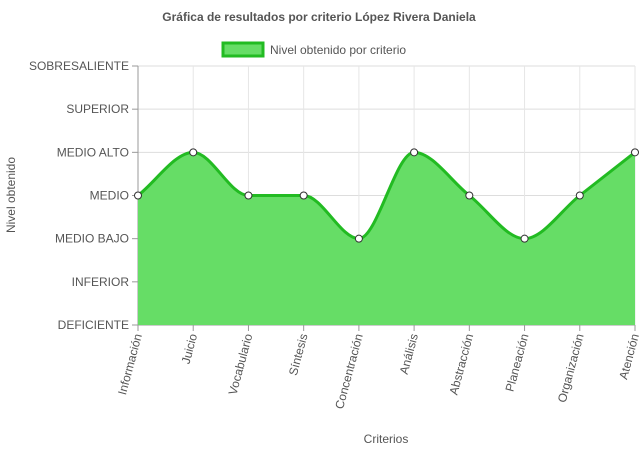 Image resolution: width=639 pixels, height=457 pixels. What do you see at coordinates (461, 364) in the screenshot?
I see `x-tick-label: Abstracción` at bounding box center [461, 364].